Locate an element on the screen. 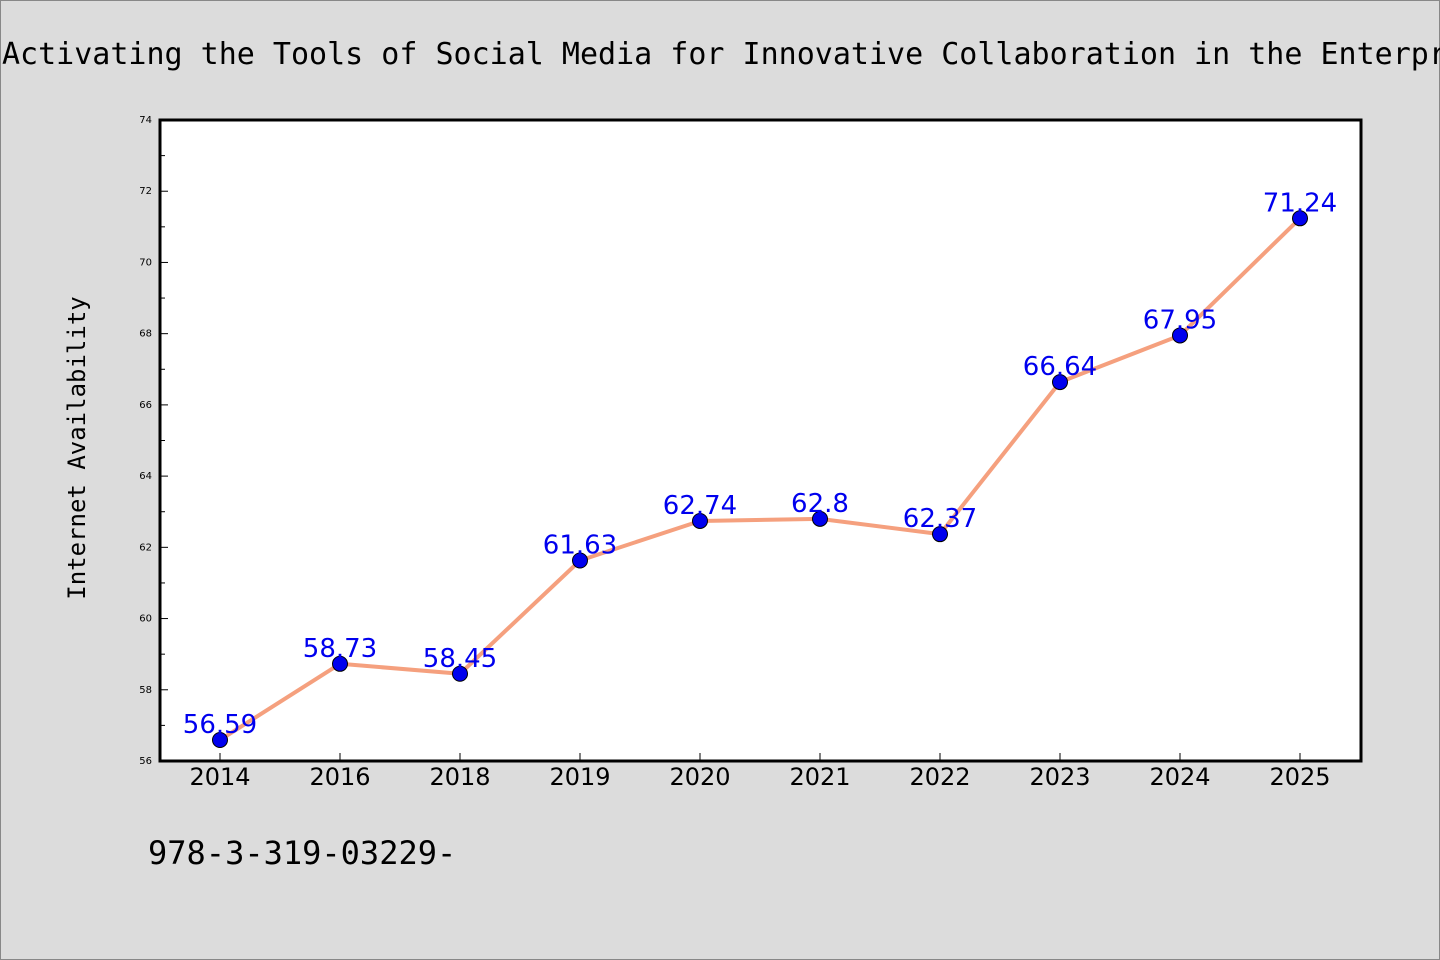  y-tick-label: 60 is located at coordinates (145, 619).